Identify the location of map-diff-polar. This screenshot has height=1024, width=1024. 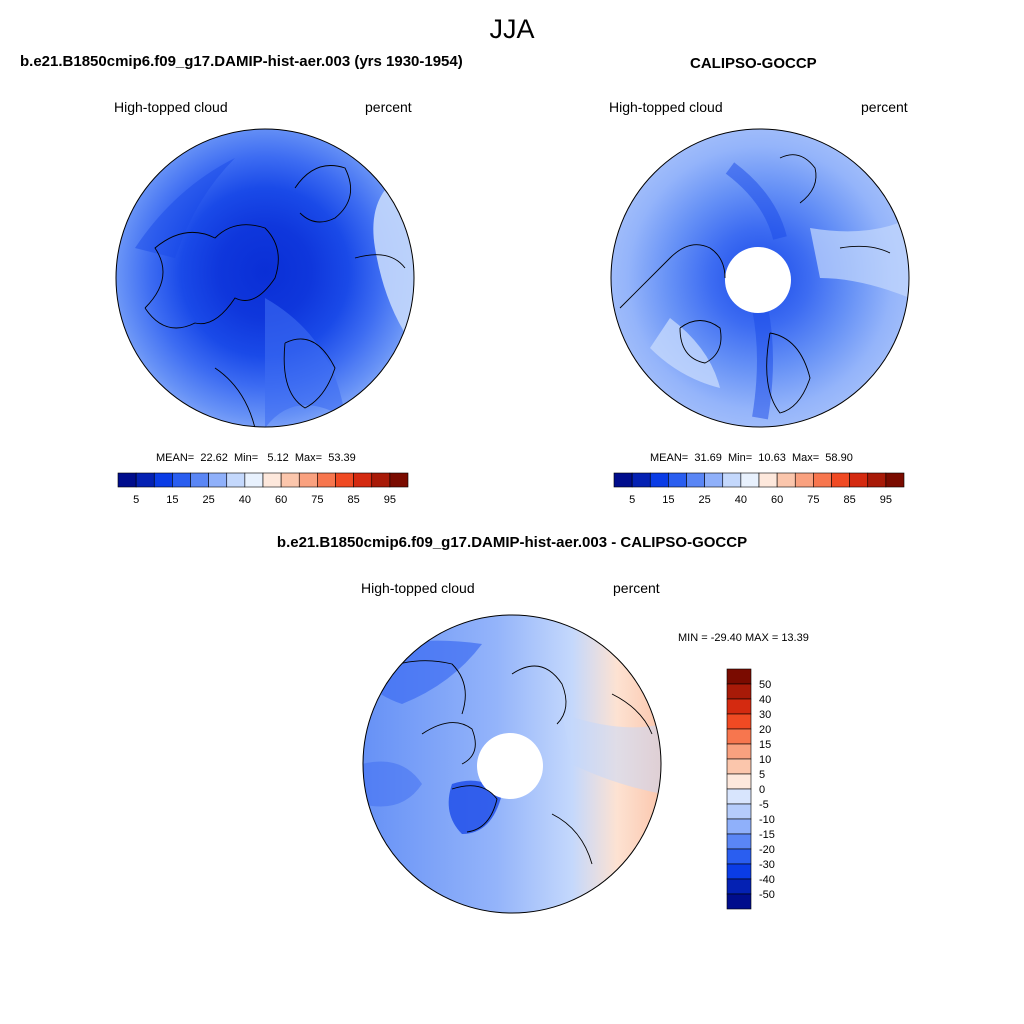
(512, 764).